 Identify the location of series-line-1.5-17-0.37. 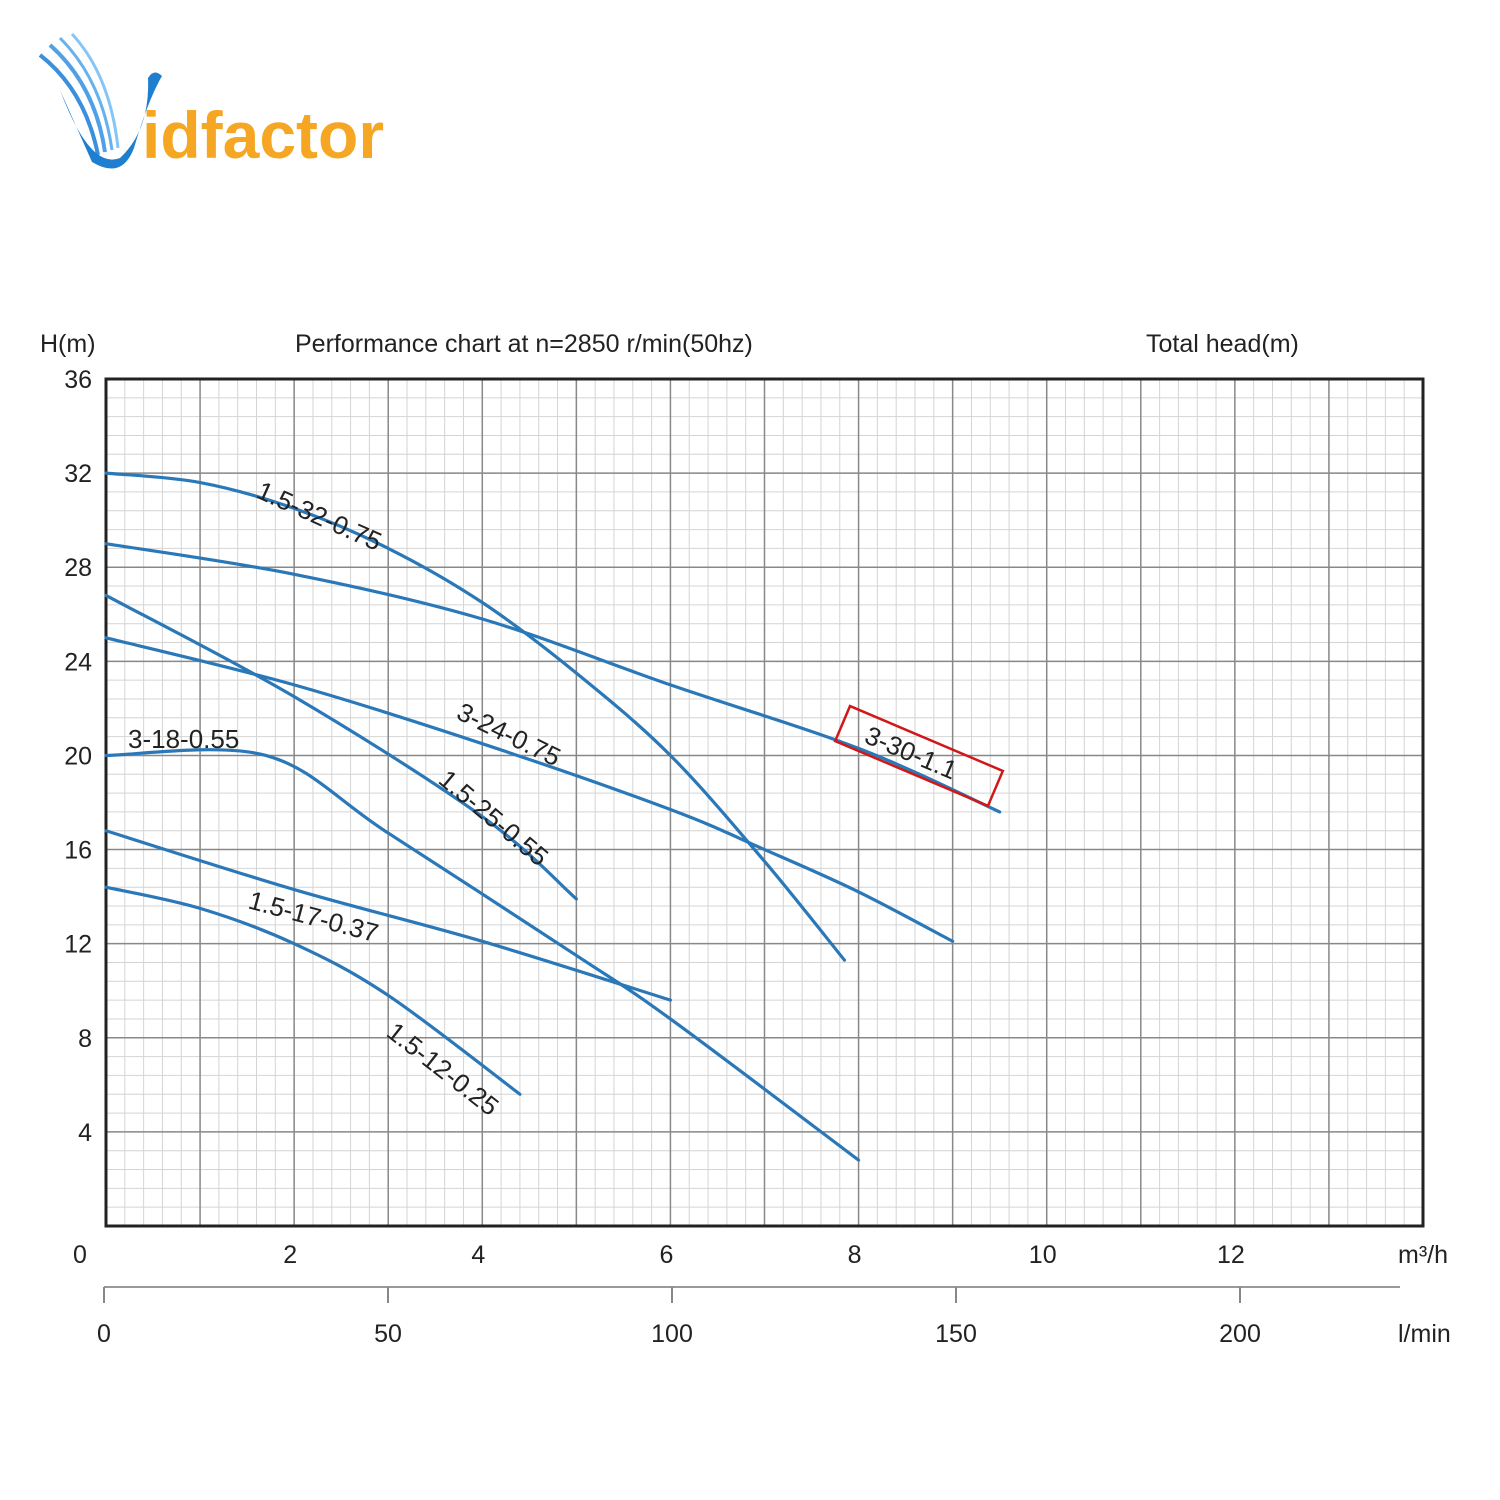
(388, 915).